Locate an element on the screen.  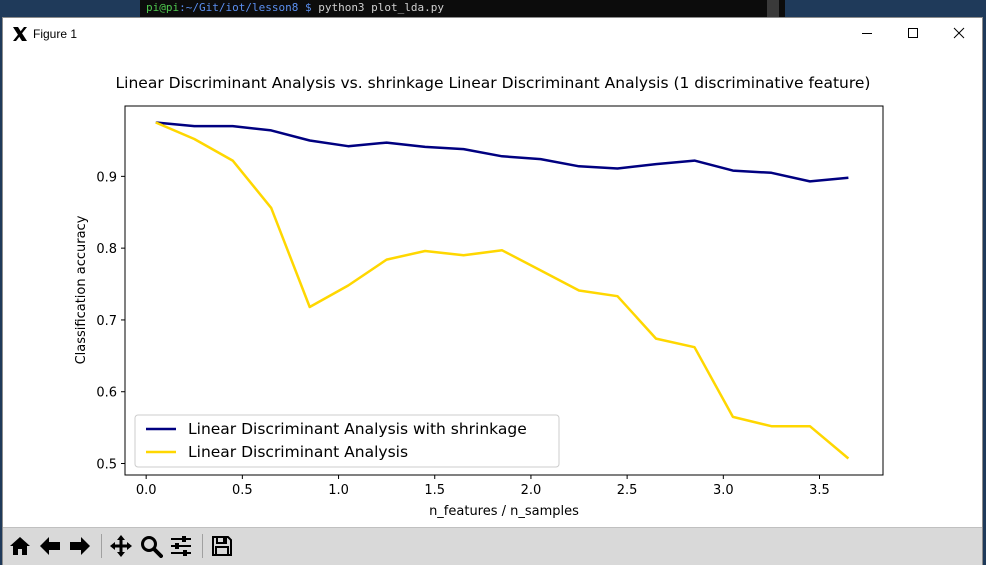
terminal-scrollbar is located at coordinates (773, 9).